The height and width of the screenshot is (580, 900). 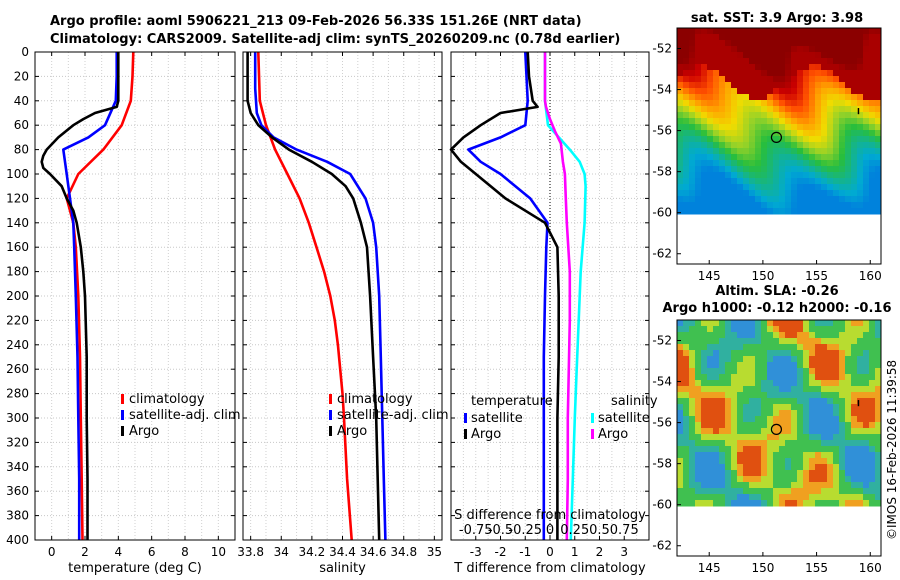 What do you see at coordinates (662, 213) in the screenshot?
I see `map-ytick-label: -60` at bounding box center [662, 213].